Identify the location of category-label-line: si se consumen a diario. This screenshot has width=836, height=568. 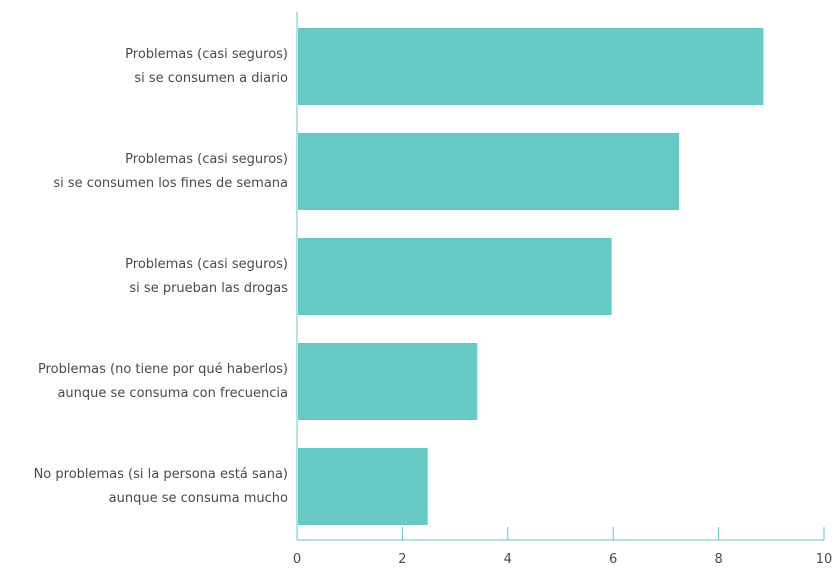
(211, 78).